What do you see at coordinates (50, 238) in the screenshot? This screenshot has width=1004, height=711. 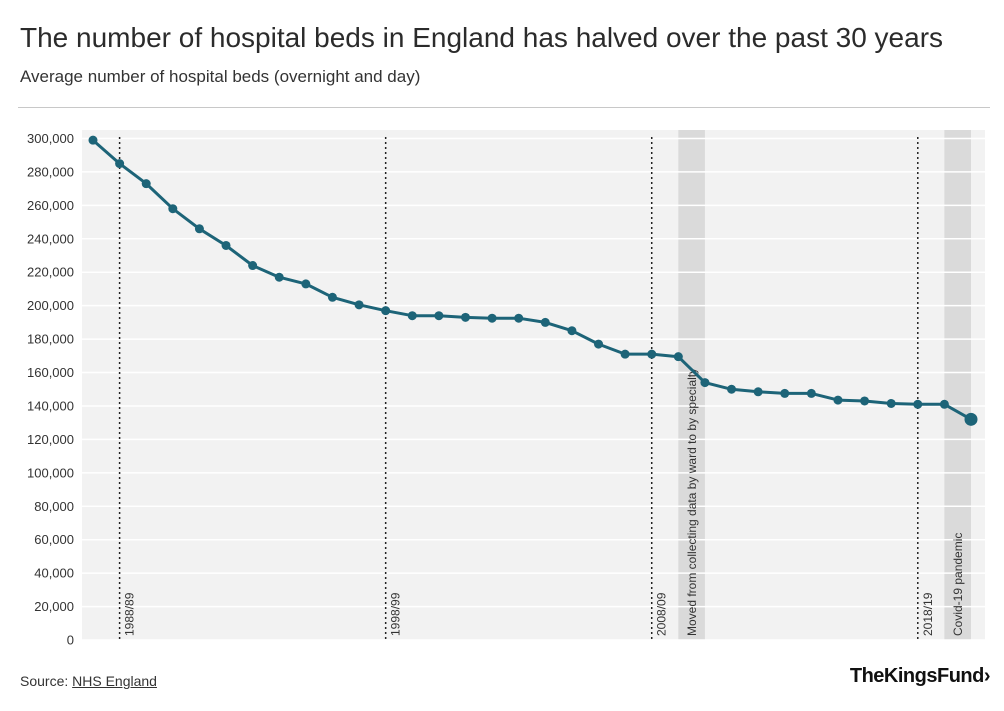 I see `y-tick-label: 240,000` at bounding box center [50, 238].